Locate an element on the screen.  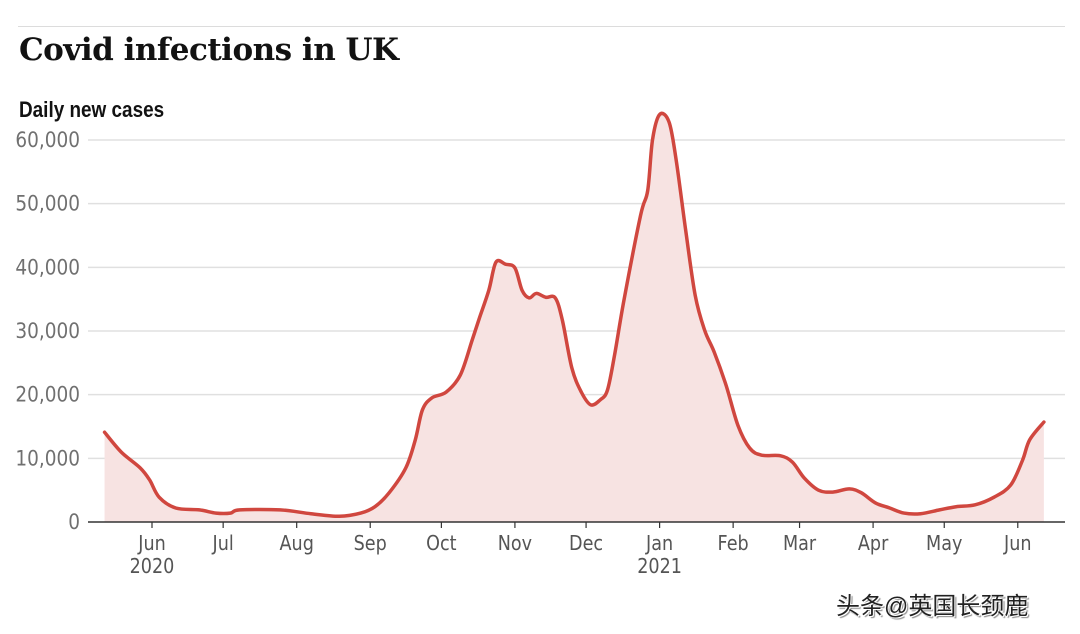
y-tick-label: 40,000 is located at coordinates (47, 267).